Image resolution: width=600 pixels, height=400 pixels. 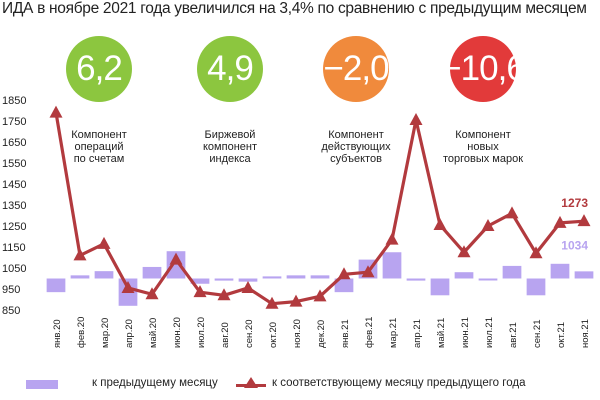 I want to click on x-tick-label: сен.21, so click(x=537, y=334).